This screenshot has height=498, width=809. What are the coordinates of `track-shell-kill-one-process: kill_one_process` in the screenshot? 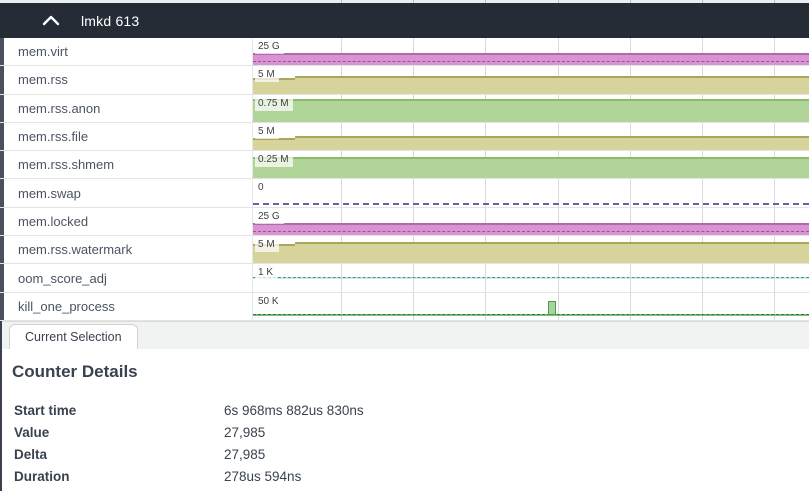 It's located at (126, 306).